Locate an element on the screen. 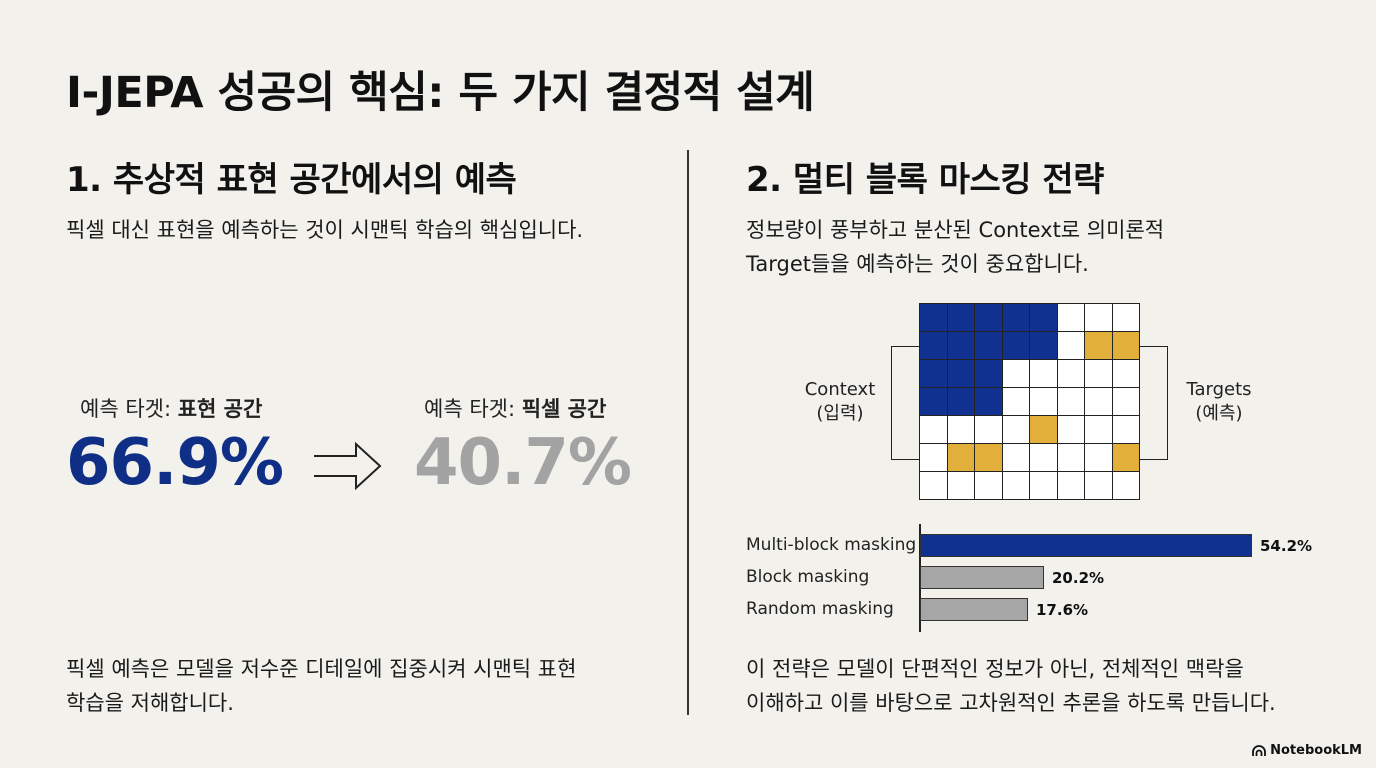 This screenshot has width=1376, height=768. bar-multi-block-masking is located at coordinates (1086, 545).